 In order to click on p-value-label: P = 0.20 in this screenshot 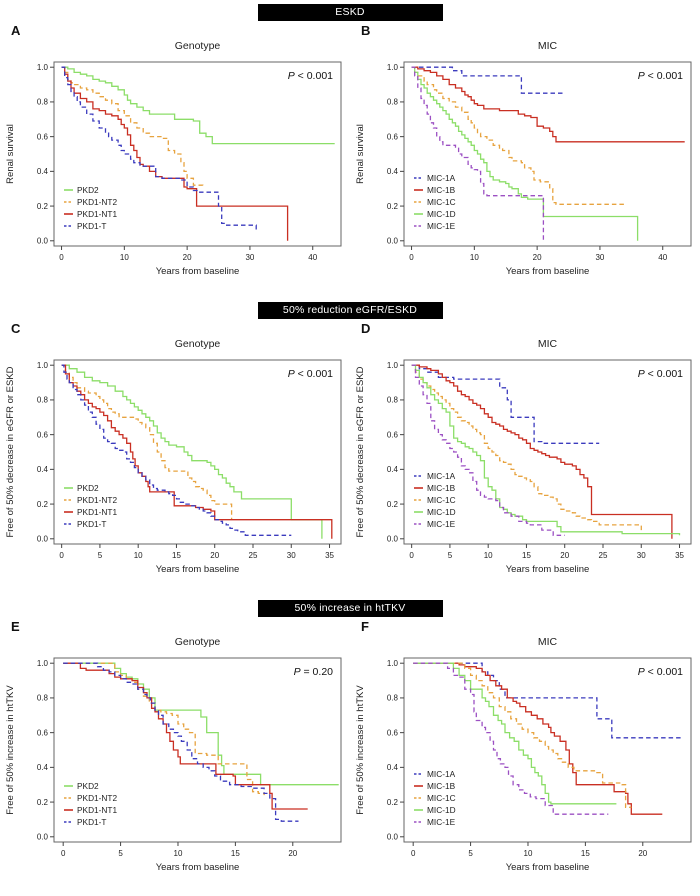, I will do `click(314, 672)`.